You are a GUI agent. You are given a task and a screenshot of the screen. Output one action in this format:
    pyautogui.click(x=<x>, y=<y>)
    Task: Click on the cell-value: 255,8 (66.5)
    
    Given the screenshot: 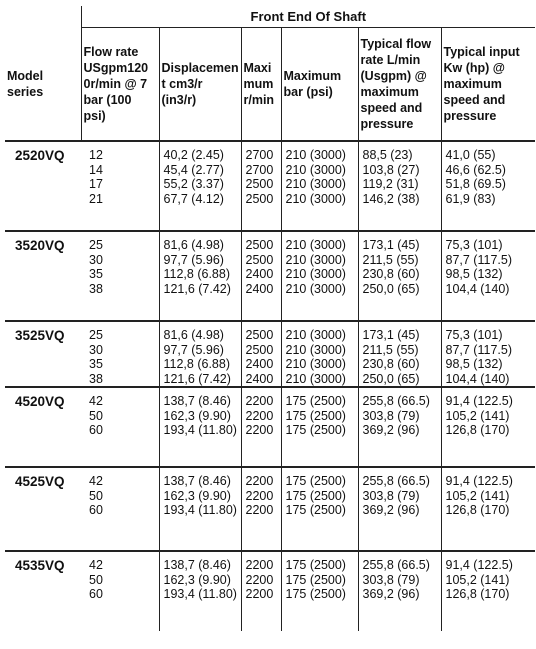 What is the action you would take?
    pyautogui.click(x=396, y=481)
    